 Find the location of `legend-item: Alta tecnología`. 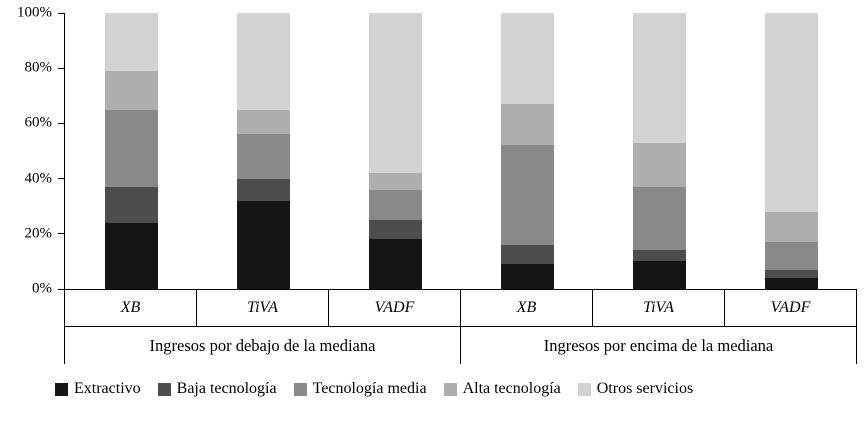

legend-item: Alta tecnología is located at coordinates (502, 389).